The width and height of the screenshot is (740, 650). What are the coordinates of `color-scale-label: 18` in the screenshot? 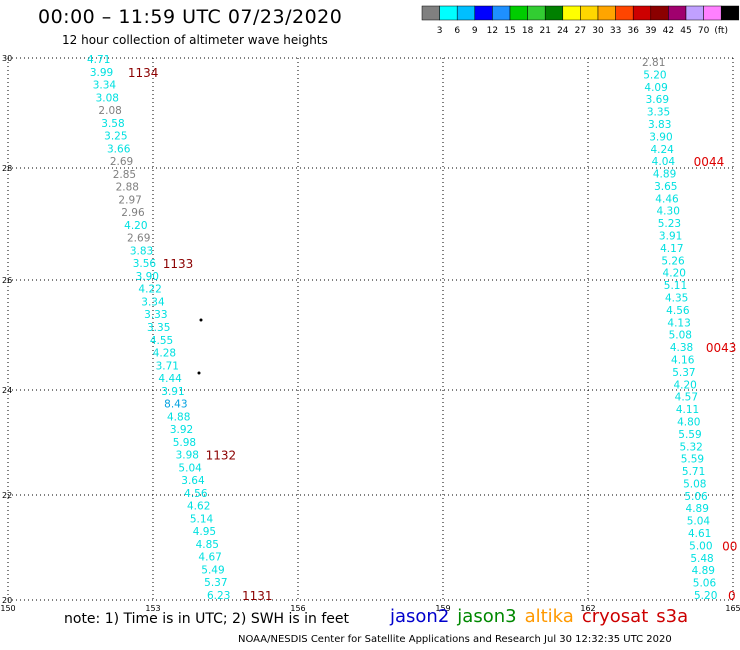 It's located at (528, 31).